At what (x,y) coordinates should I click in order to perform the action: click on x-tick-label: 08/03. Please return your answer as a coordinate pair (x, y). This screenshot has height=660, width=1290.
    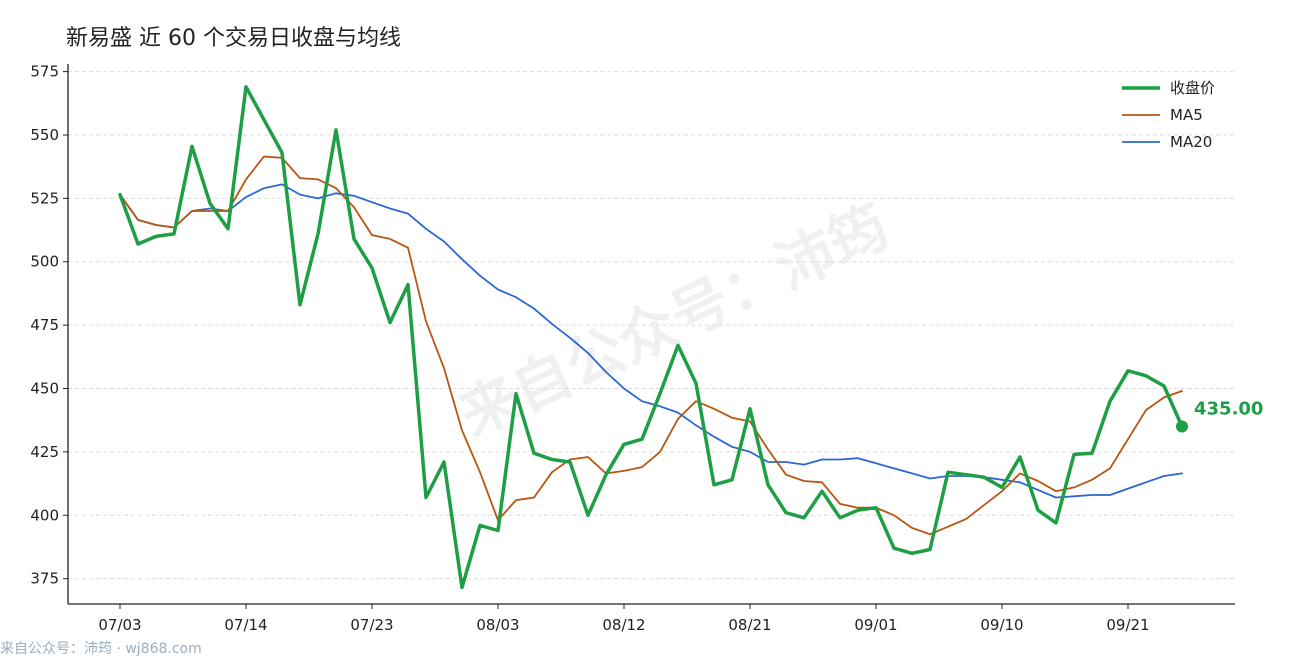
    Looking at the image, I should click on (497, 625).